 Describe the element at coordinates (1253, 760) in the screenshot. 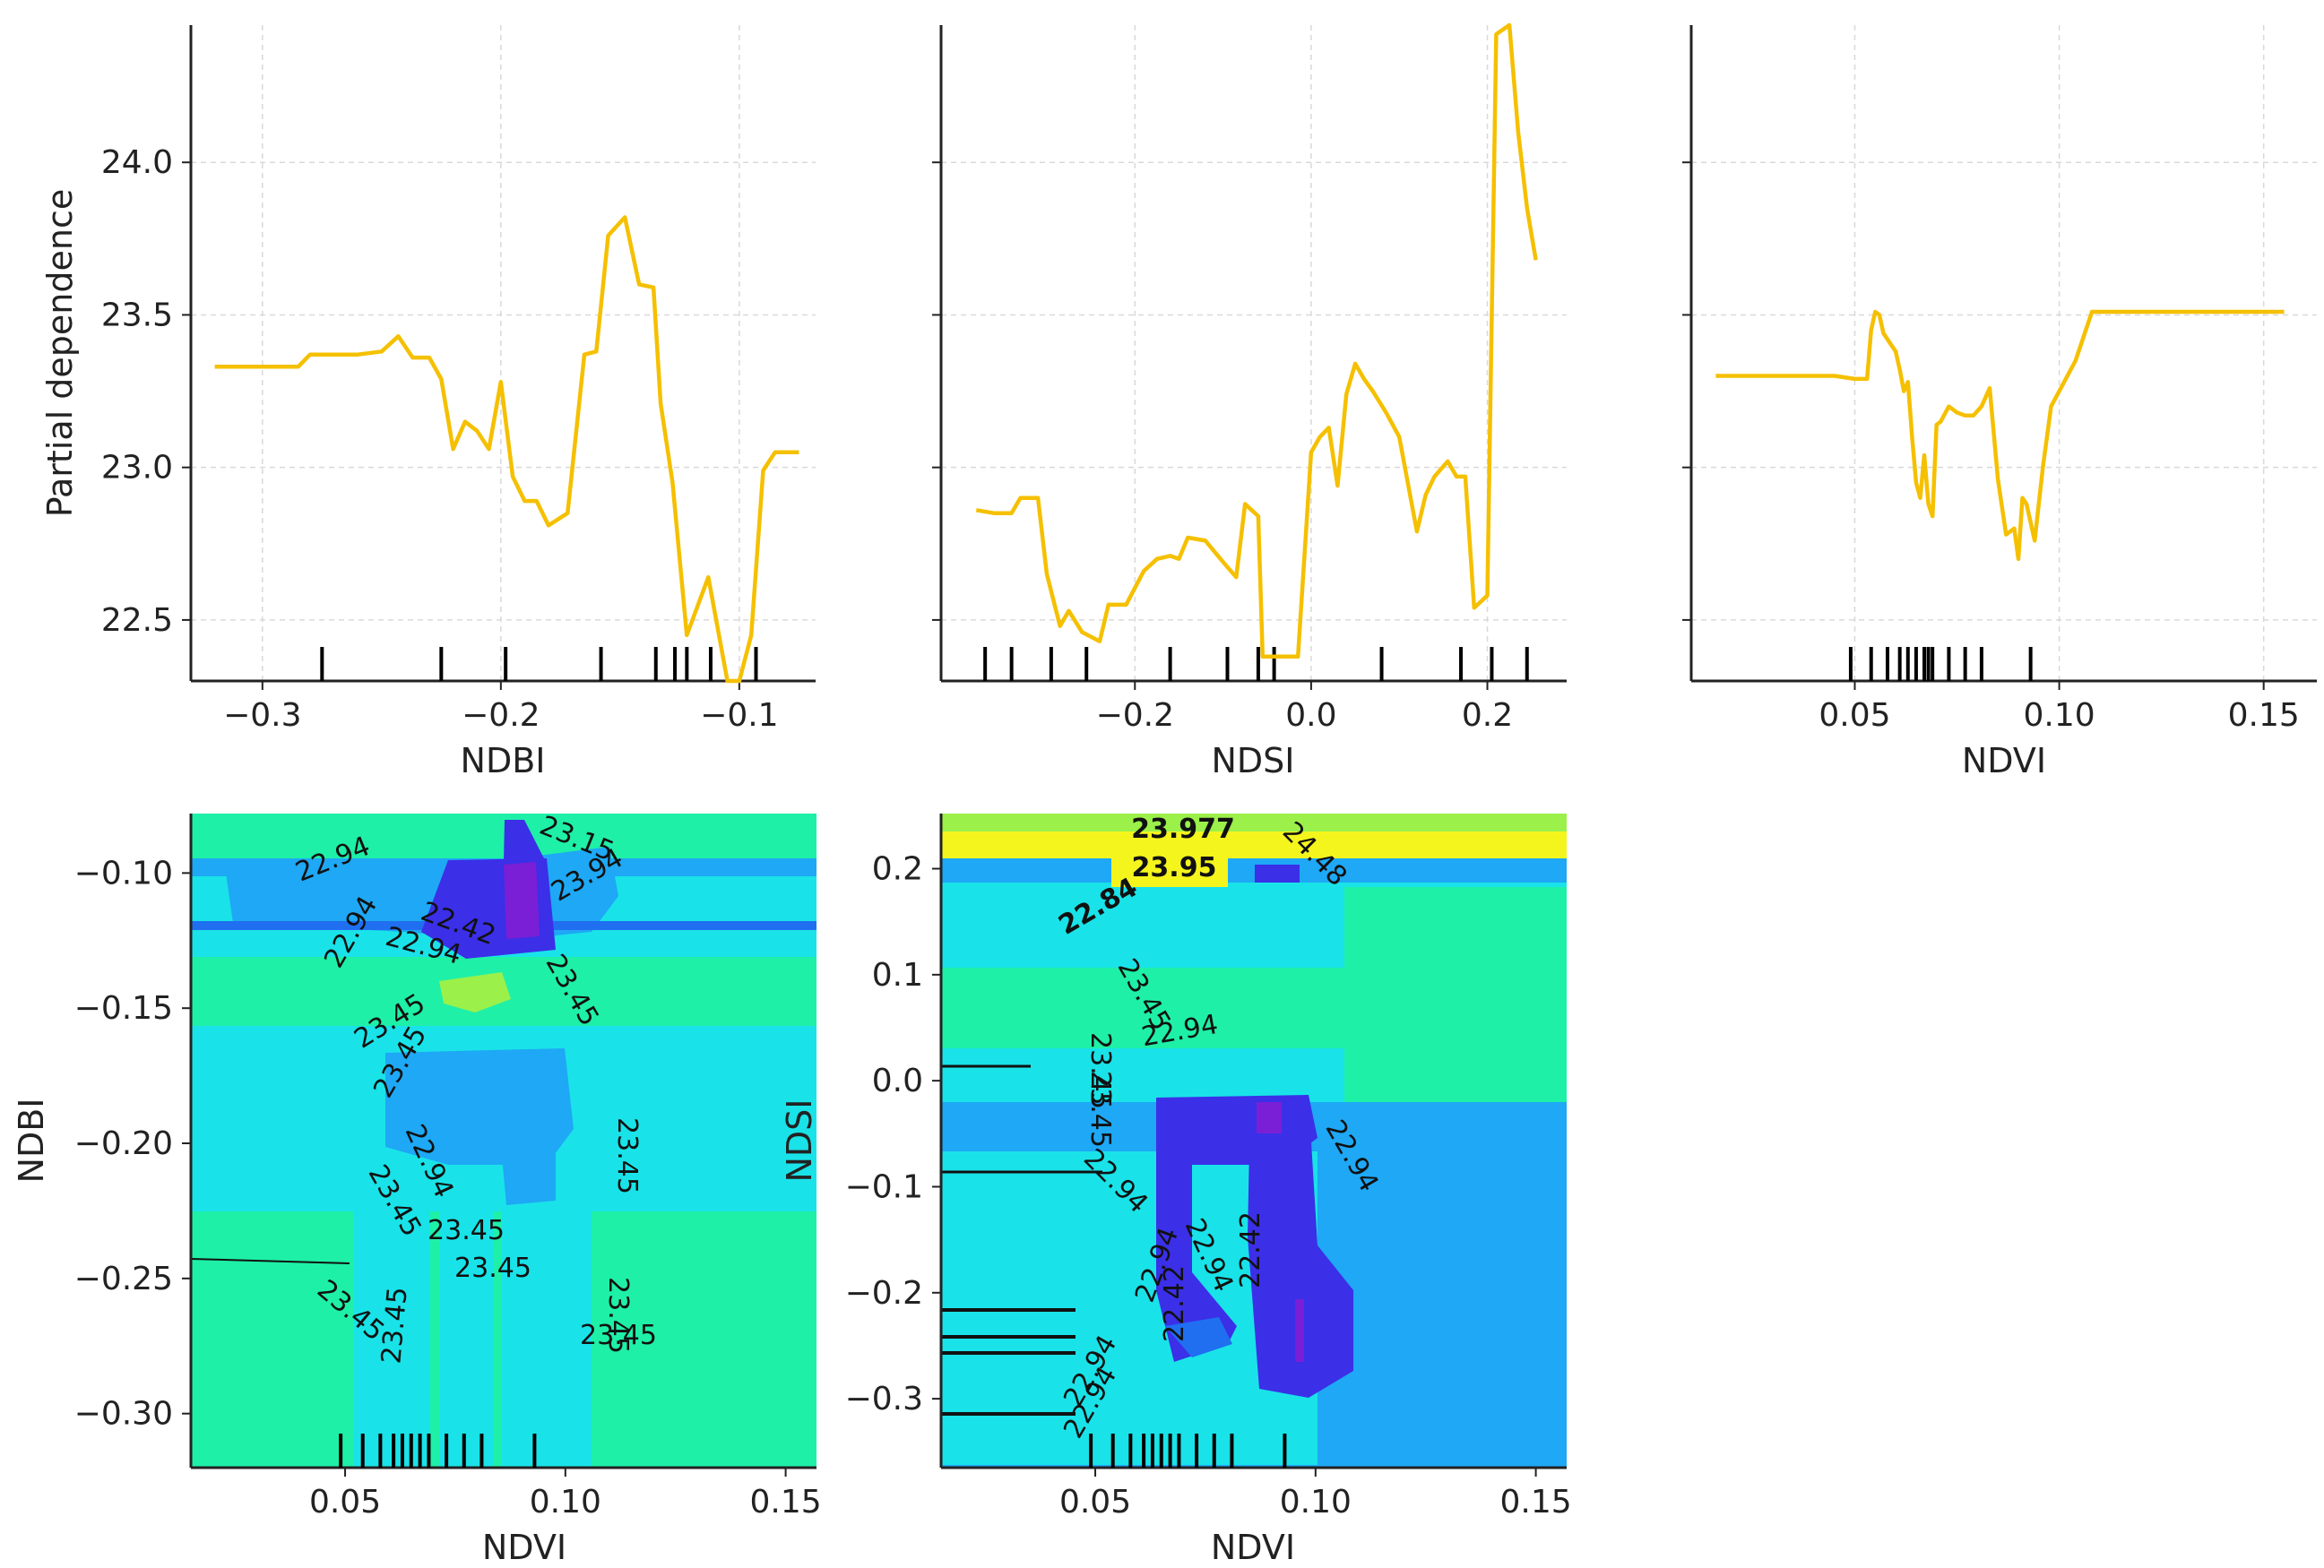

I see `panel-ndsi-xlabel: NDSI` at that location.